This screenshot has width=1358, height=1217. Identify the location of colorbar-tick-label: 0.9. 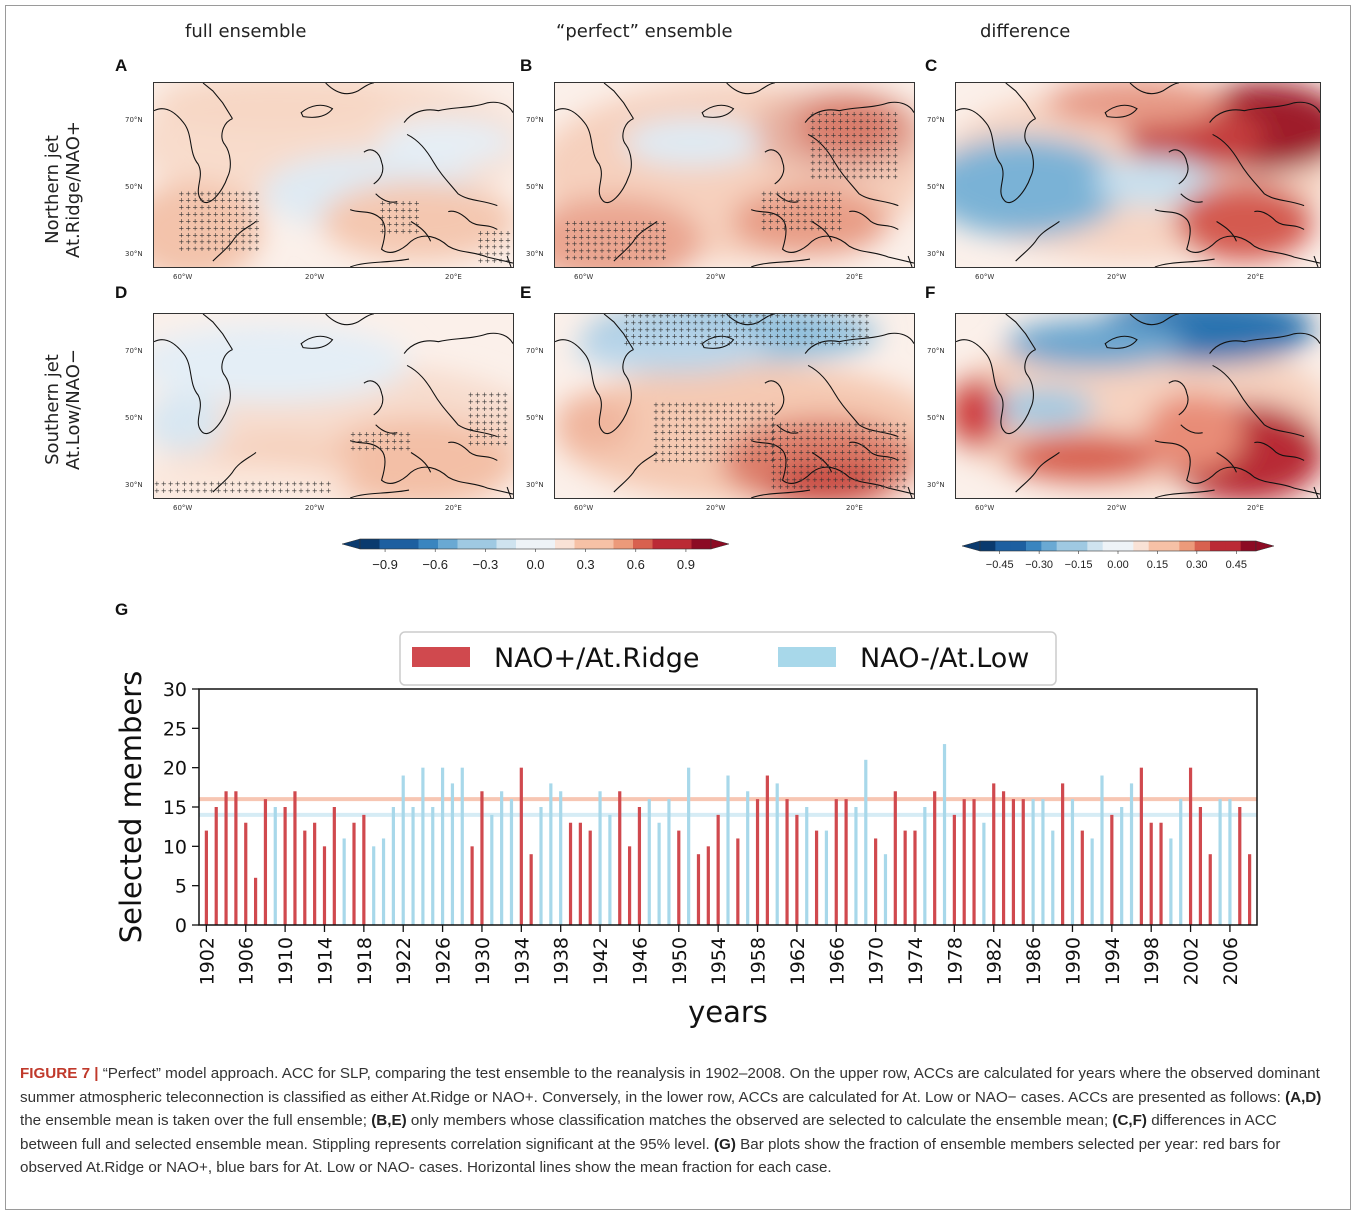
(686, 564).